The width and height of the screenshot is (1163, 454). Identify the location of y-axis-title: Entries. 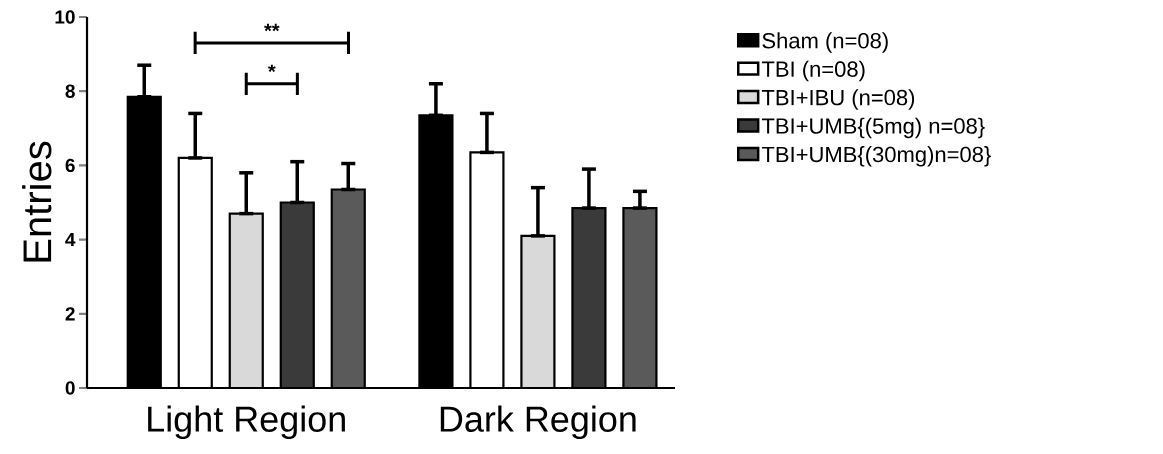
(37, 201).